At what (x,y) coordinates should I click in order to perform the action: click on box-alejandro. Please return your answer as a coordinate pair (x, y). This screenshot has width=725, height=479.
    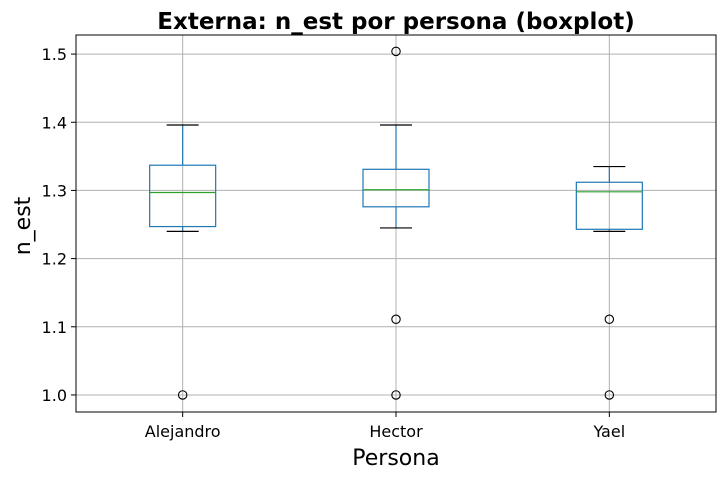
    Looking at the image, I should click on (183, 262).